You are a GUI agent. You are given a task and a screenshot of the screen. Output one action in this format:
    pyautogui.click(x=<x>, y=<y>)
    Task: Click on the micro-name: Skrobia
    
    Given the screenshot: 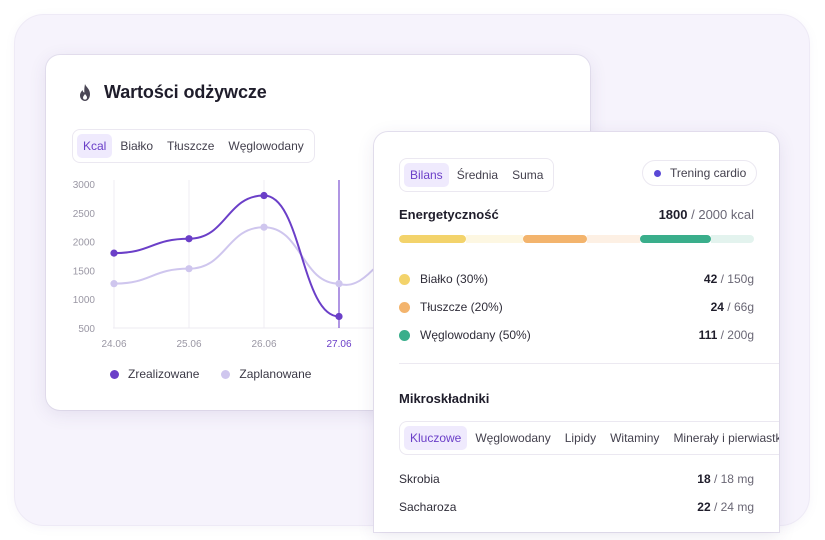 What is the action you would take?
    pyautogui.click(x=419, y=479)
    